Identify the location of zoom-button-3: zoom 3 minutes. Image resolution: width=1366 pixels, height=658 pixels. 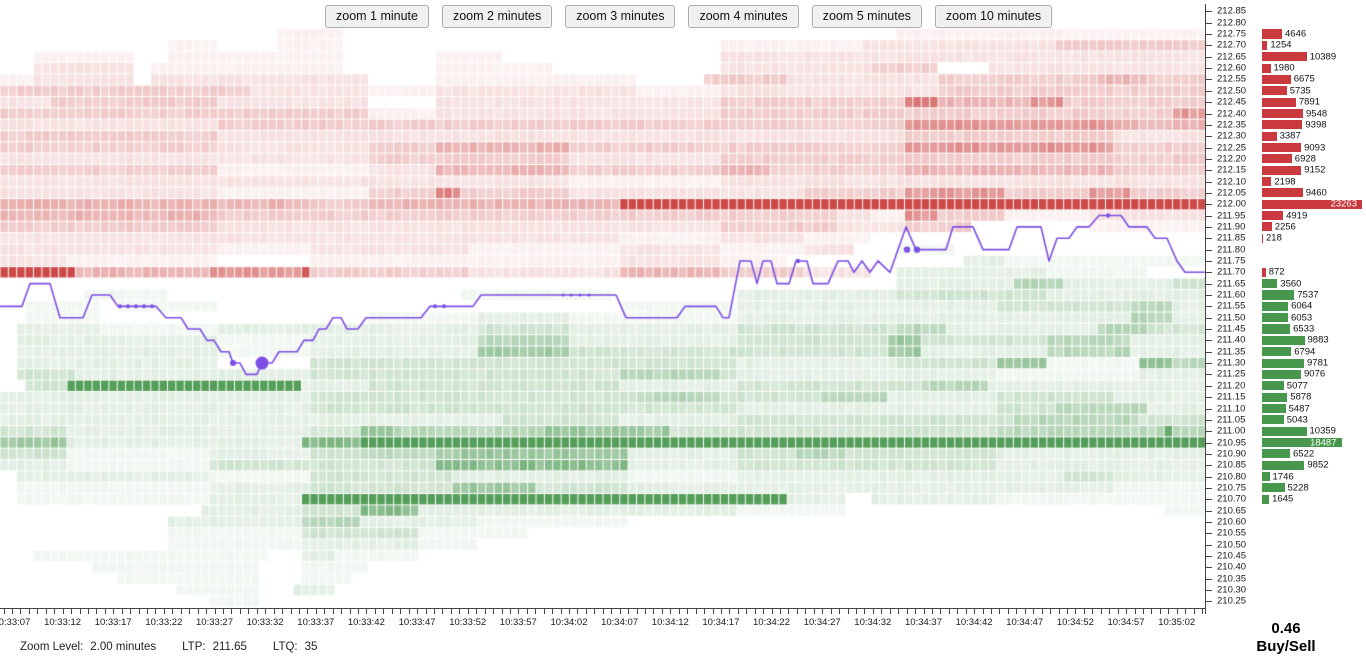
(620, 16).